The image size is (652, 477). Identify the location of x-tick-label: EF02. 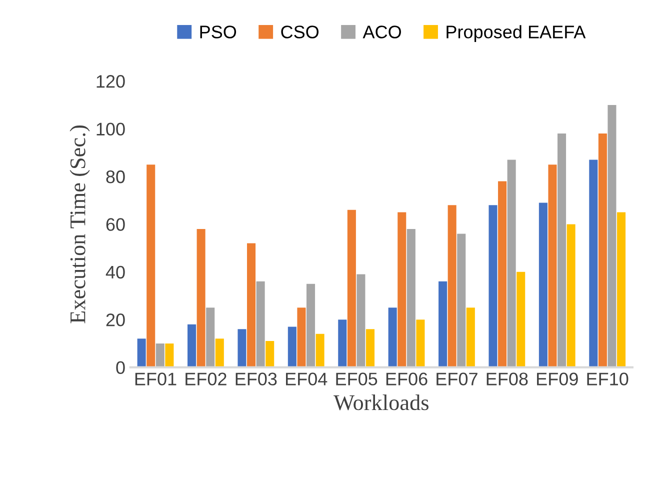
(206, 379).